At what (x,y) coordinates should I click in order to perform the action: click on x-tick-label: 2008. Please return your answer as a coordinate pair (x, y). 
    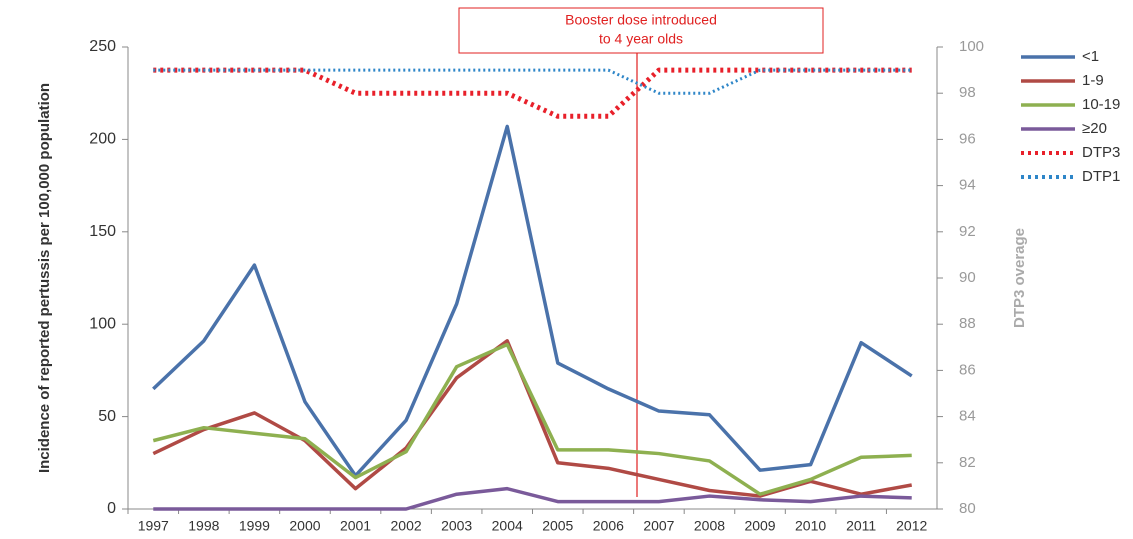
    Looking at the image, I should click on (709, 526).